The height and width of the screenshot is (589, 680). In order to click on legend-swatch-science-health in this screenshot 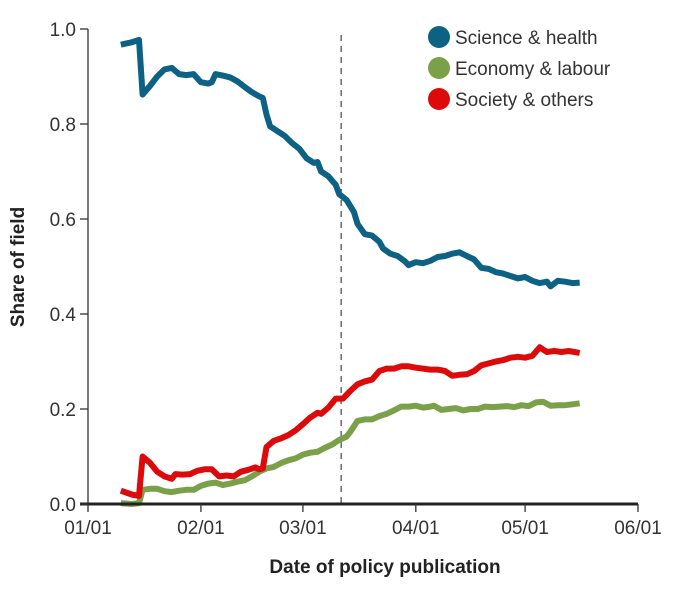, I will do `click(439, 37)`.